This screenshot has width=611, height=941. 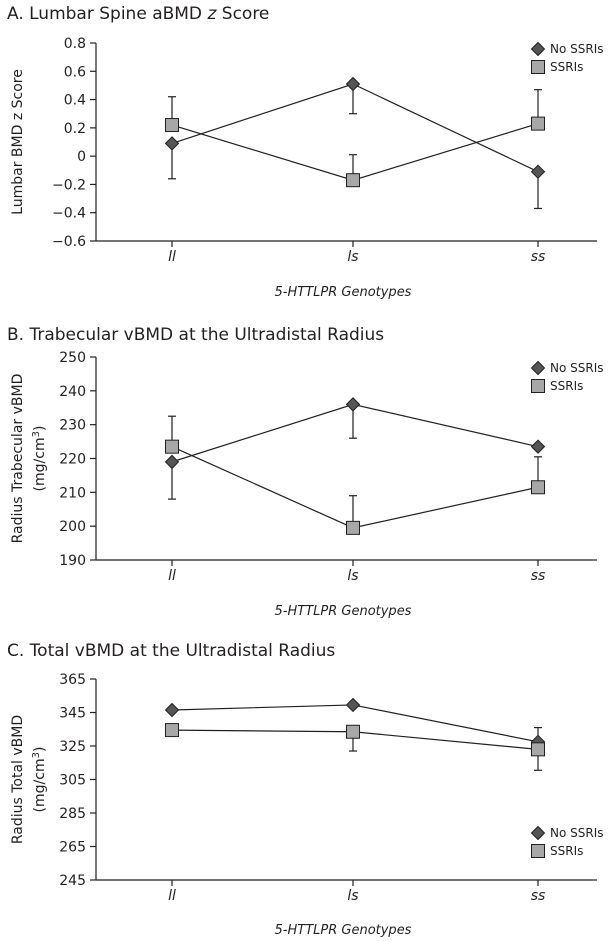 I want to click on y-tick-label: 0, so click(x=81, y=157).